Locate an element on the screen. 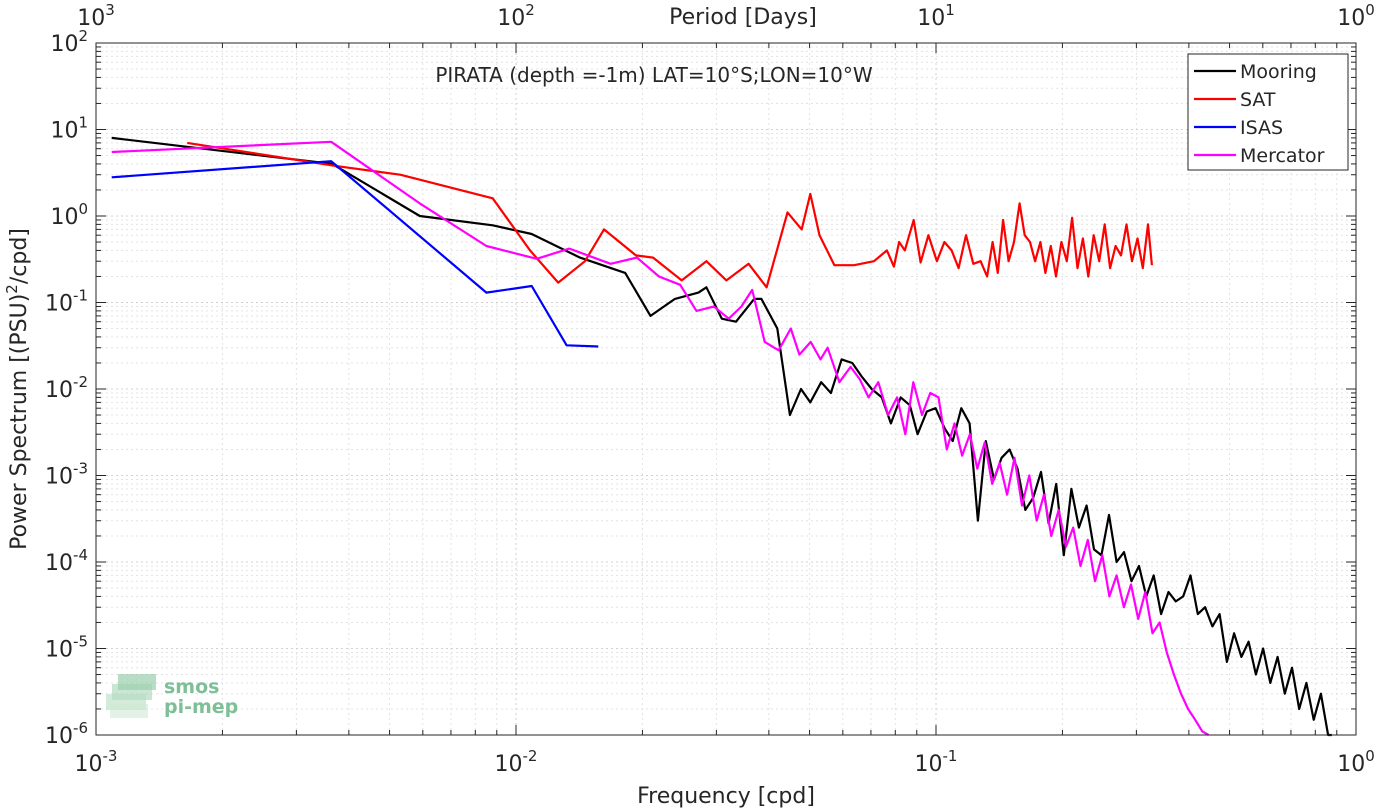 The height and width of the screenshot is (809, 1377). y-tick-label-exp: -5 is located at coordinates (80, 642).